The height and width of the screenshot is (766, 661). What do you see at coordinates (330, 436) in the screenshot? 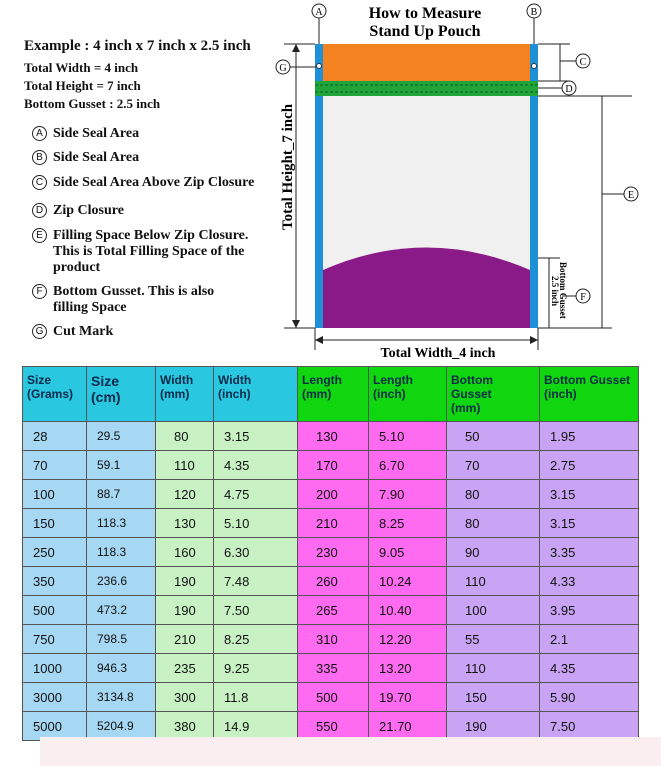
I see `table-row: 28 29.5 80 3.15 130 5.10 50 1.95` at bounding box center [330, 436].